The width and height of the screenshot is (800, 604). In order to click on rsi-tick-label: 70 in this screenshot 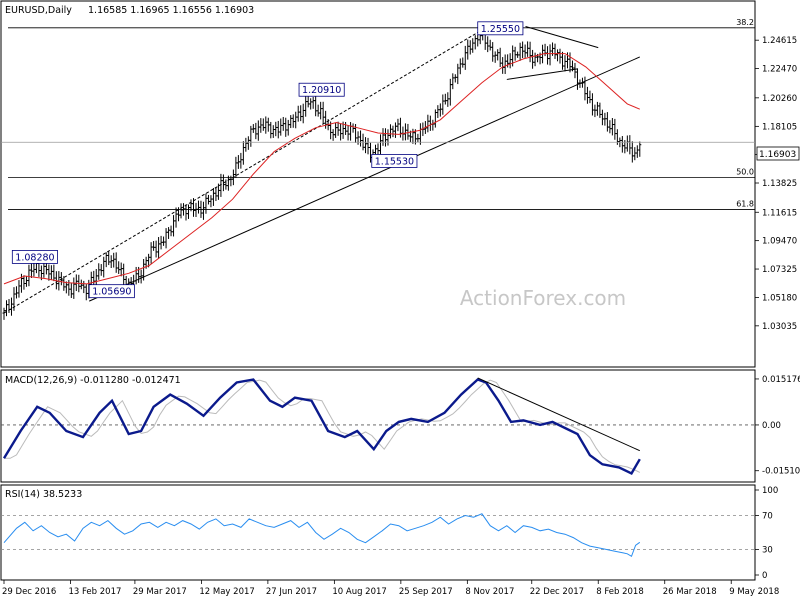, I will do `click(767, 517)`.